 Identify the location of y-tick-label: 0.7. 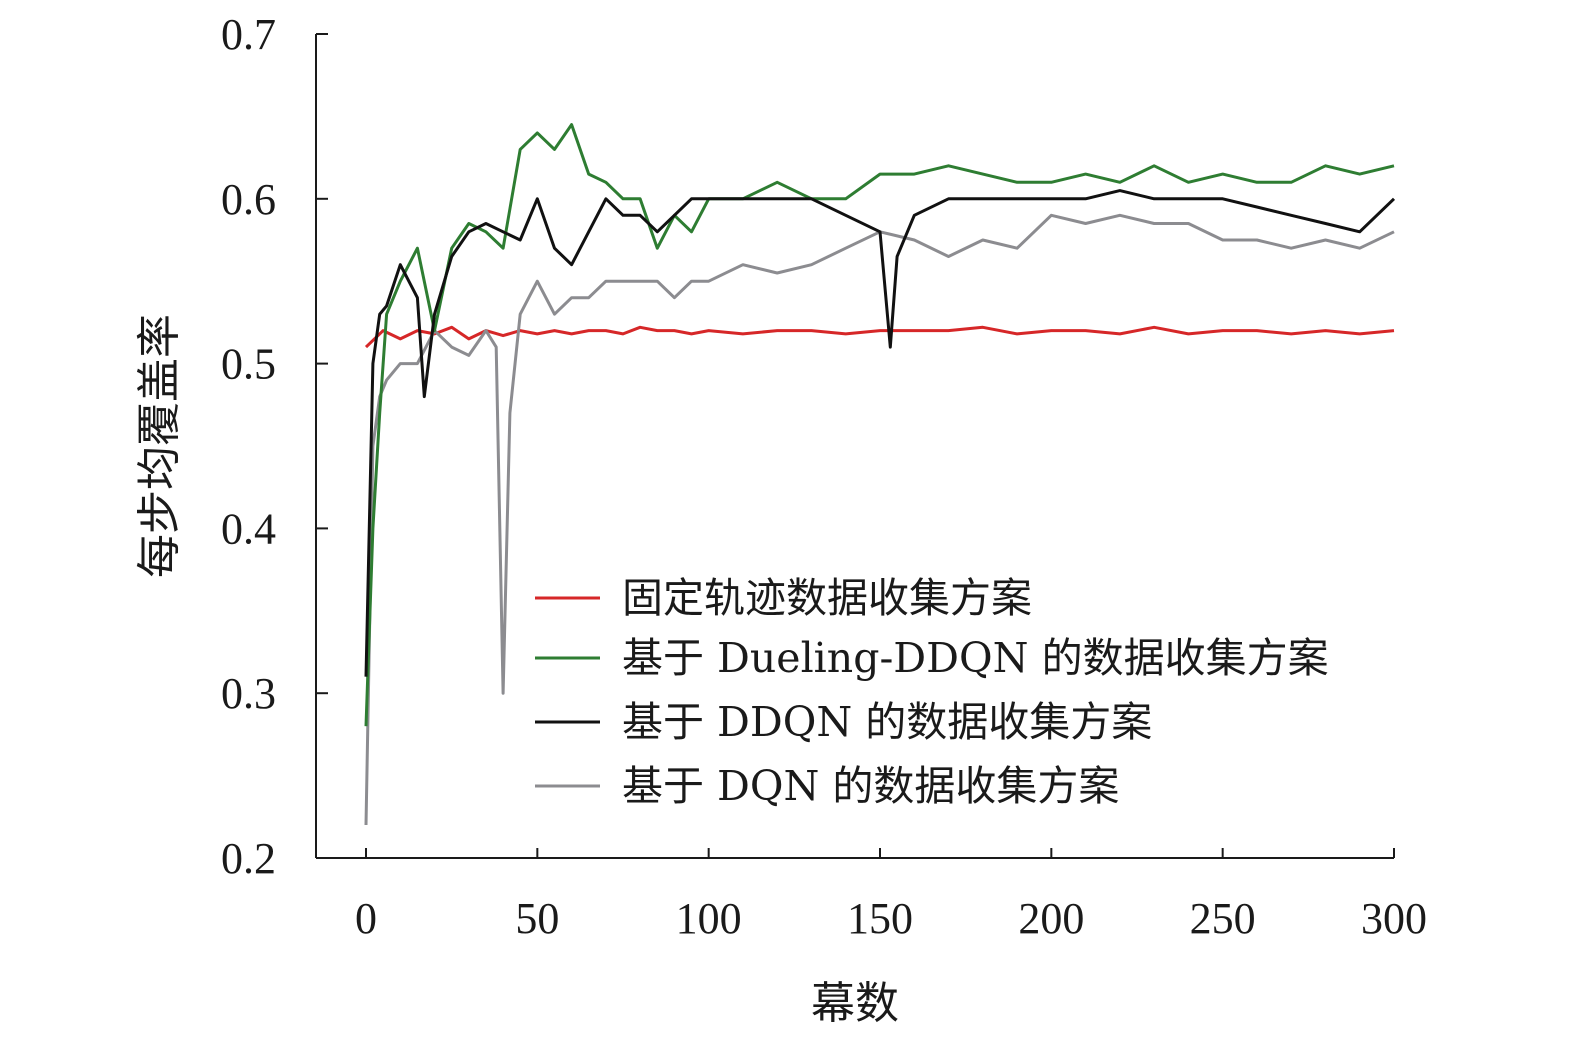
(248, 34).